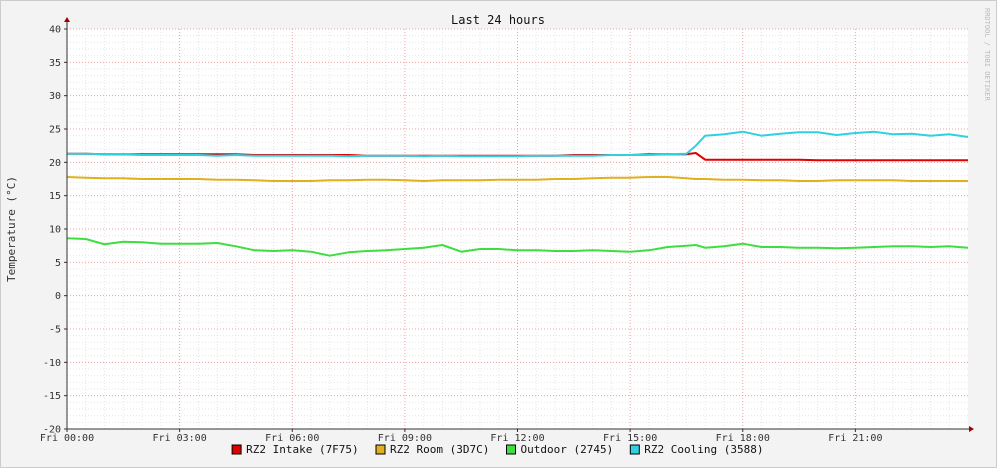  What do you see at coordinates (439, 449) in the screenshot?
I see `legend-label-2: RZ2 Room (3D7C)` at bounding box center [439, 449].